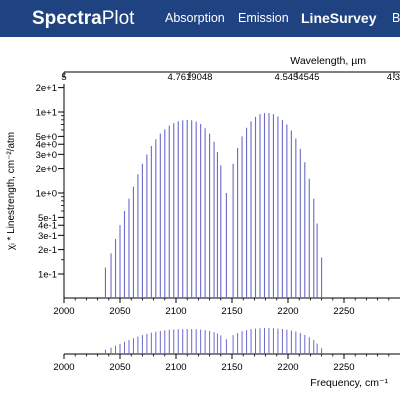  What do you see at coordinates (47, 275) in the screenshot?
I see `y-tick-label: 1e-1` at bounding box center [47, 275].